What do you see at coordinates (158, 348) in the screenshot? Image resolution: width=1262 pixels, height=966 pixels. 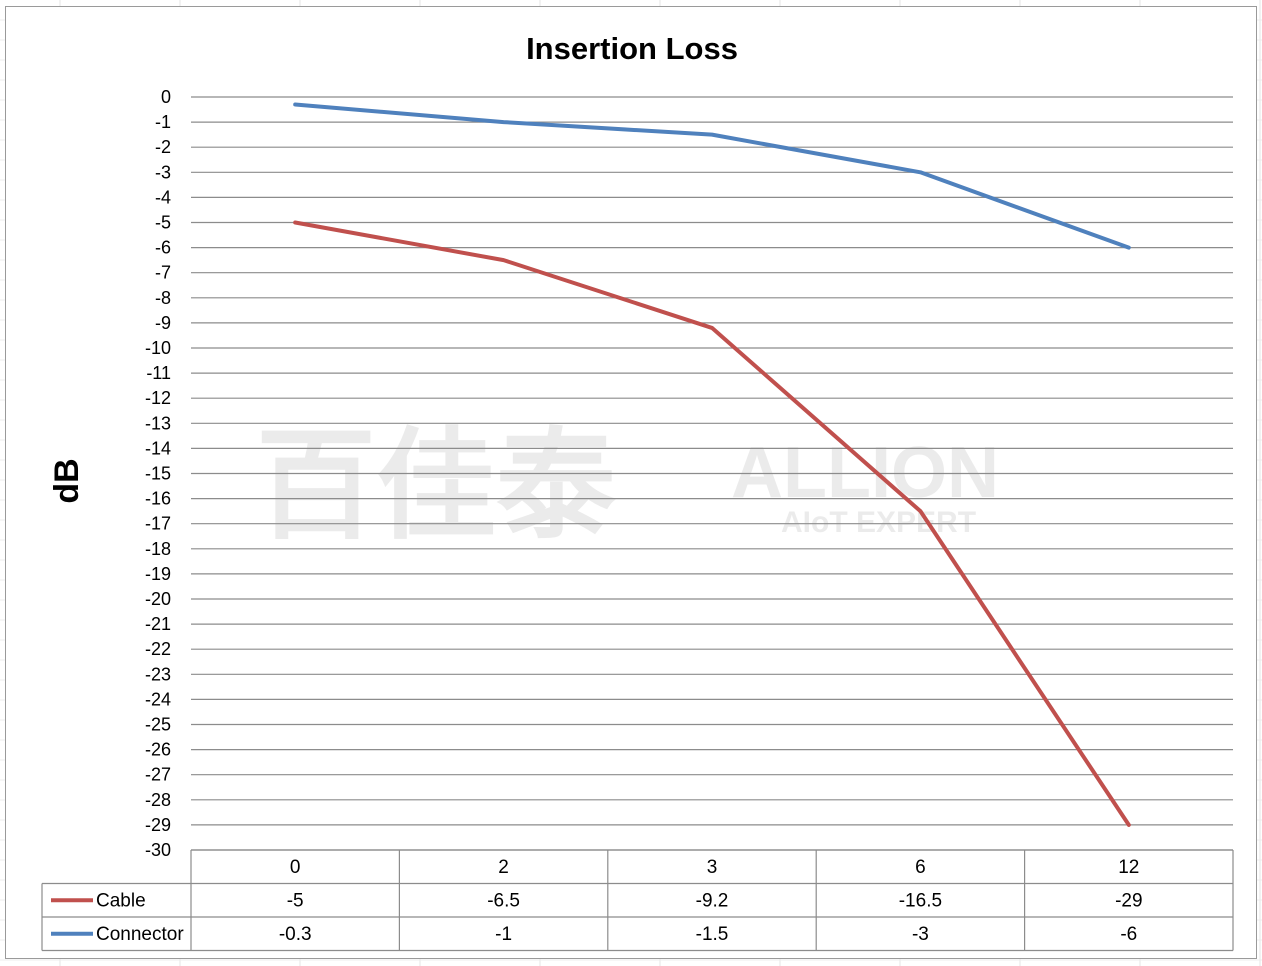 I see `y-tick-label: -10` at bounding box center [158, 348].